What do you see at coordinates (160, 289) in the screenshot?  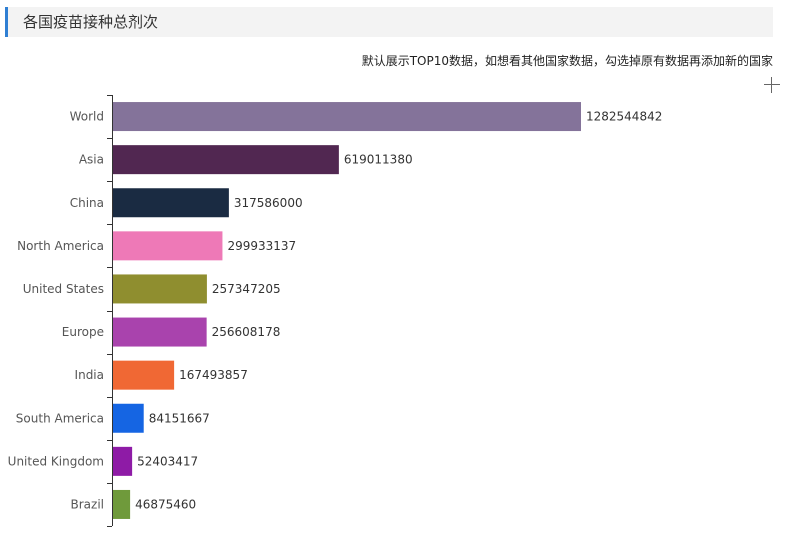 I see `bar-united-states` at bounding box center [160, 289].